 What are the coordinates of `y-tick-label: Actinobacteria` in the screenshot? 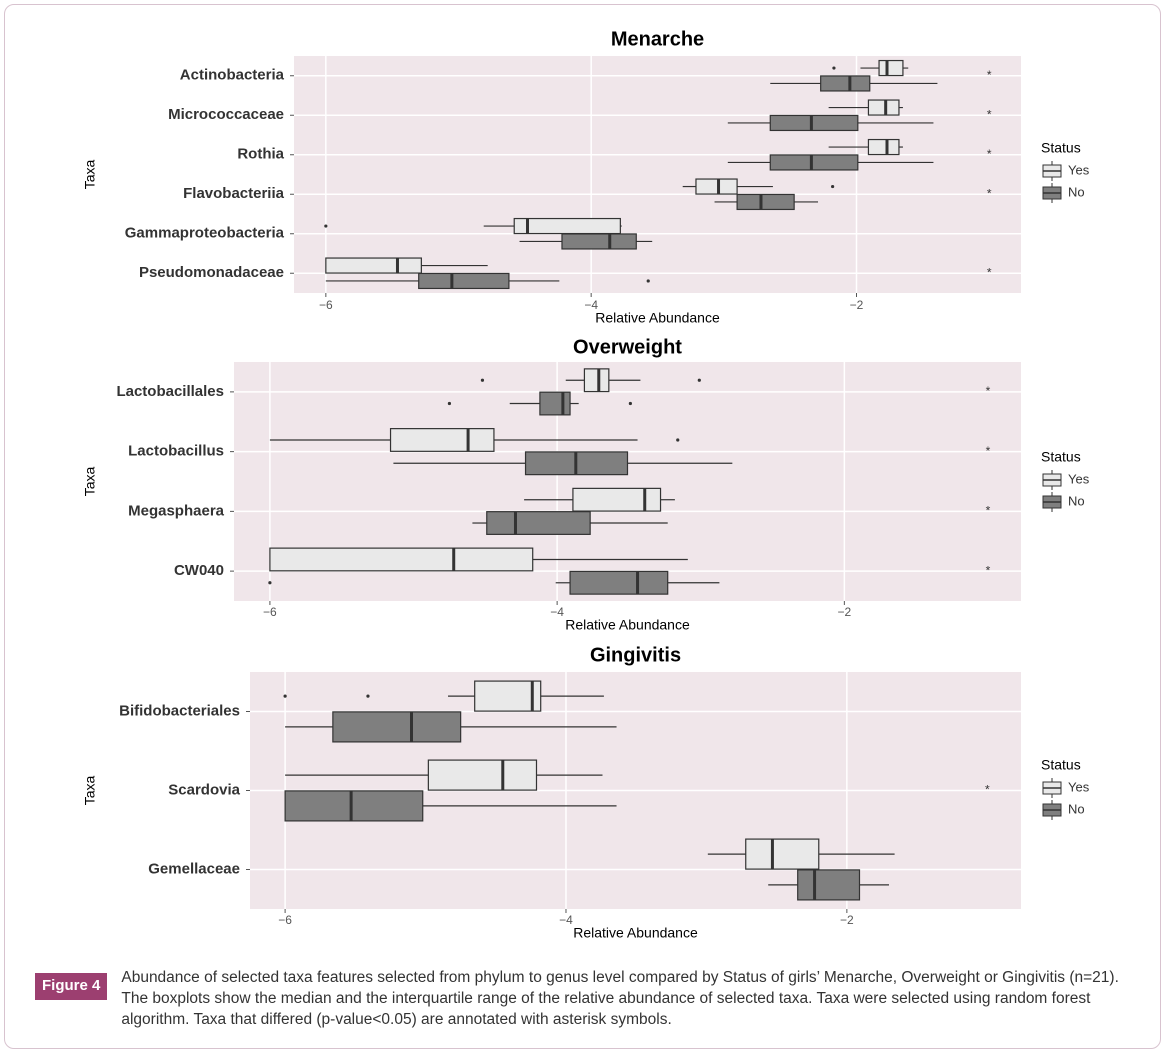 It's located at (232, 75).